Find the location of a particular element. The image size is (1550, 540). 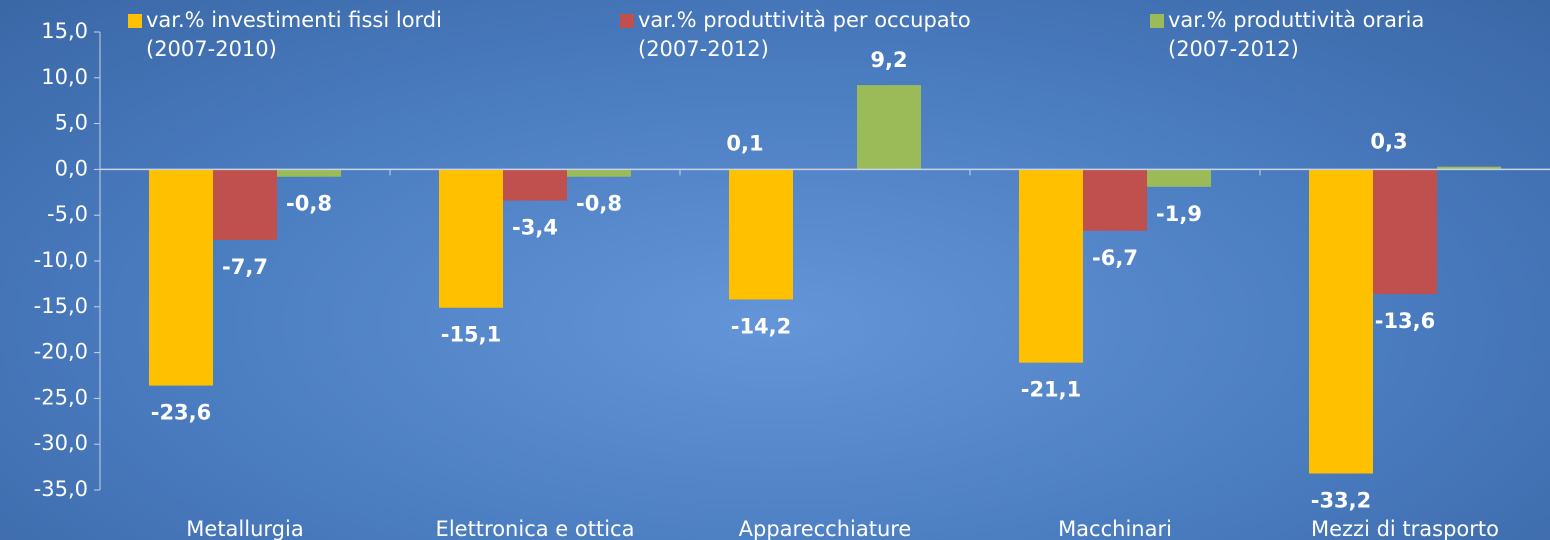

y-tick-label: -25,0 is located at coordinates (61, 397).